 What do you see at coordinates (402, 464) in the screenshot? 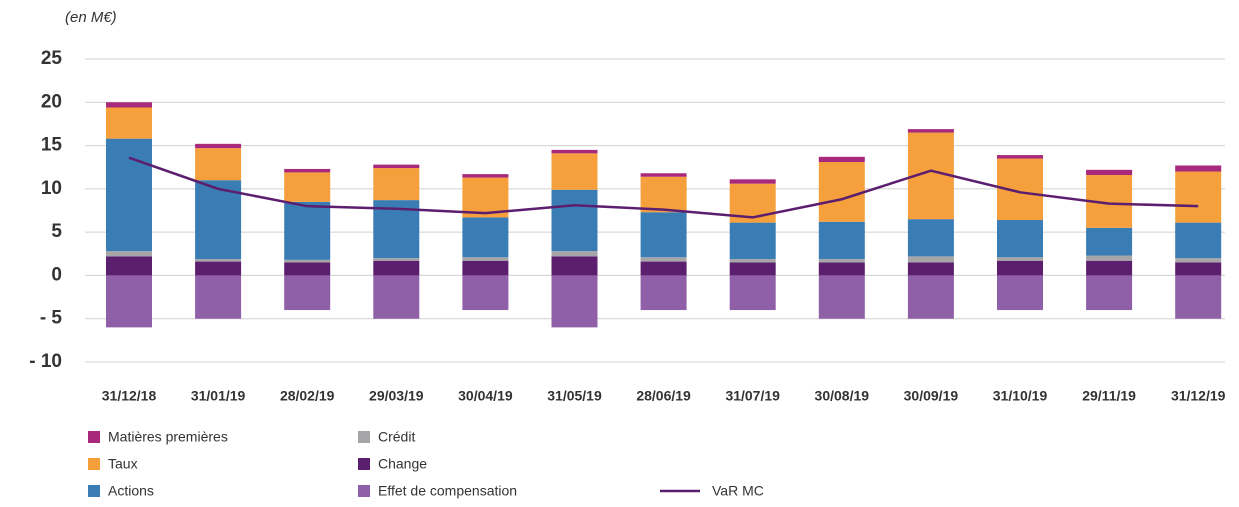
I see `legend-label: Change` at bounding box center [402, 464].